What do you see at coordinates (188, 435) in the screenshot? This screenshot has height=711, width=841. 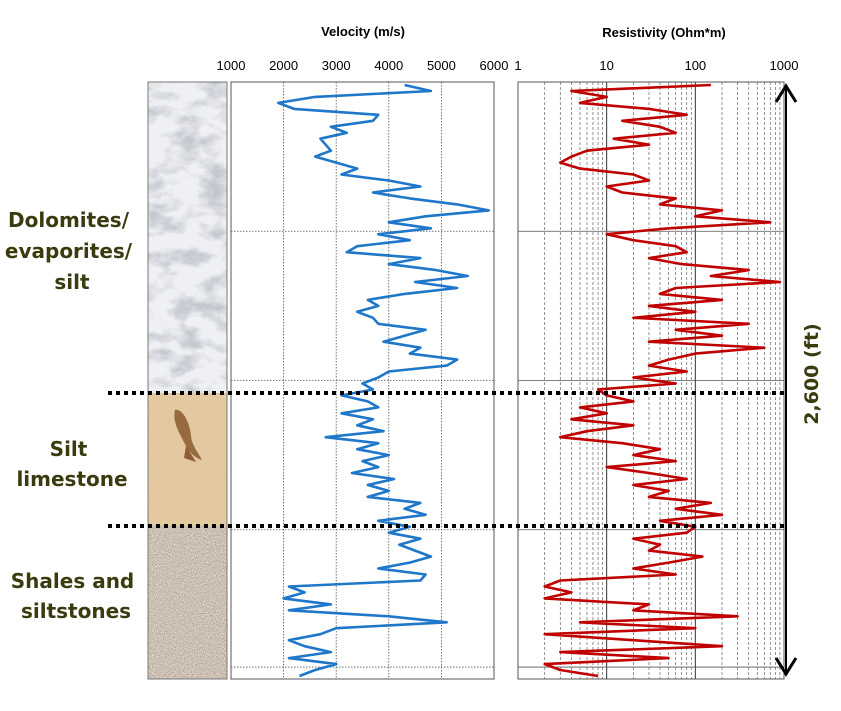 I see `fossil-fish-icon` at bounding box center [188, 435].